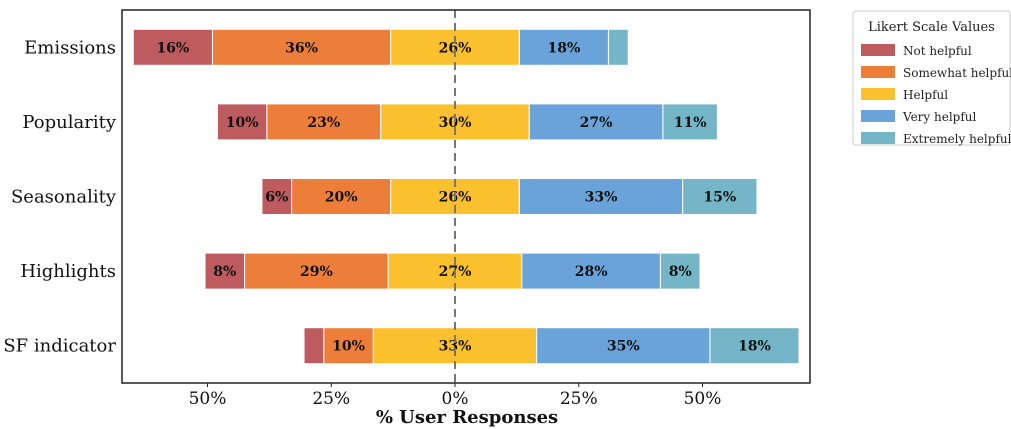 This screenshot has width=1011, height=429. I want to click on x-tick-label: 0%, so click(455, 399).